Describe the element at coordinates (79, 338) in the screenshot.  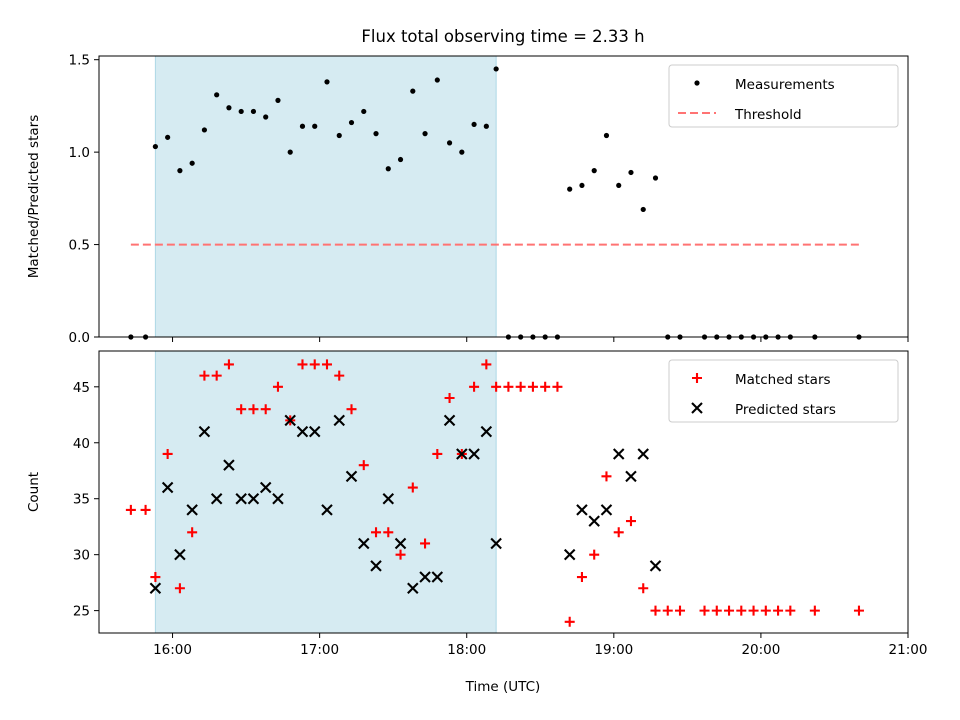
I see `y-tick-label: 0.0` at that location.